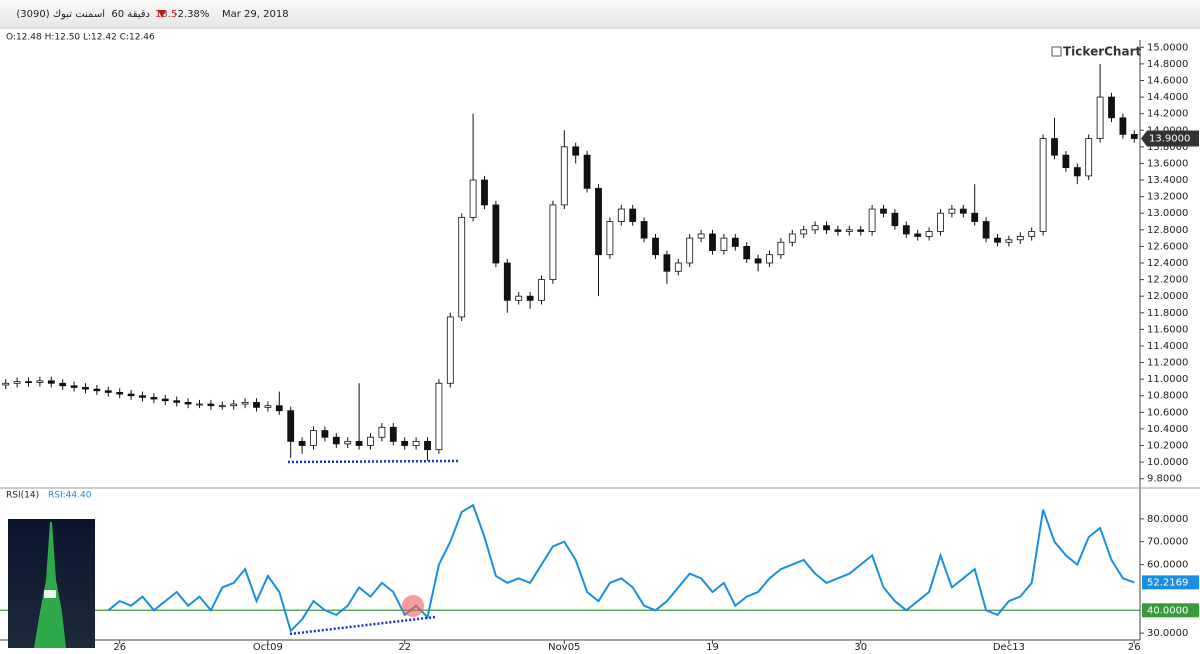 The image size is (1200, 654). I want to click on y-tick-label: 12.4000, so click(1167, 263).